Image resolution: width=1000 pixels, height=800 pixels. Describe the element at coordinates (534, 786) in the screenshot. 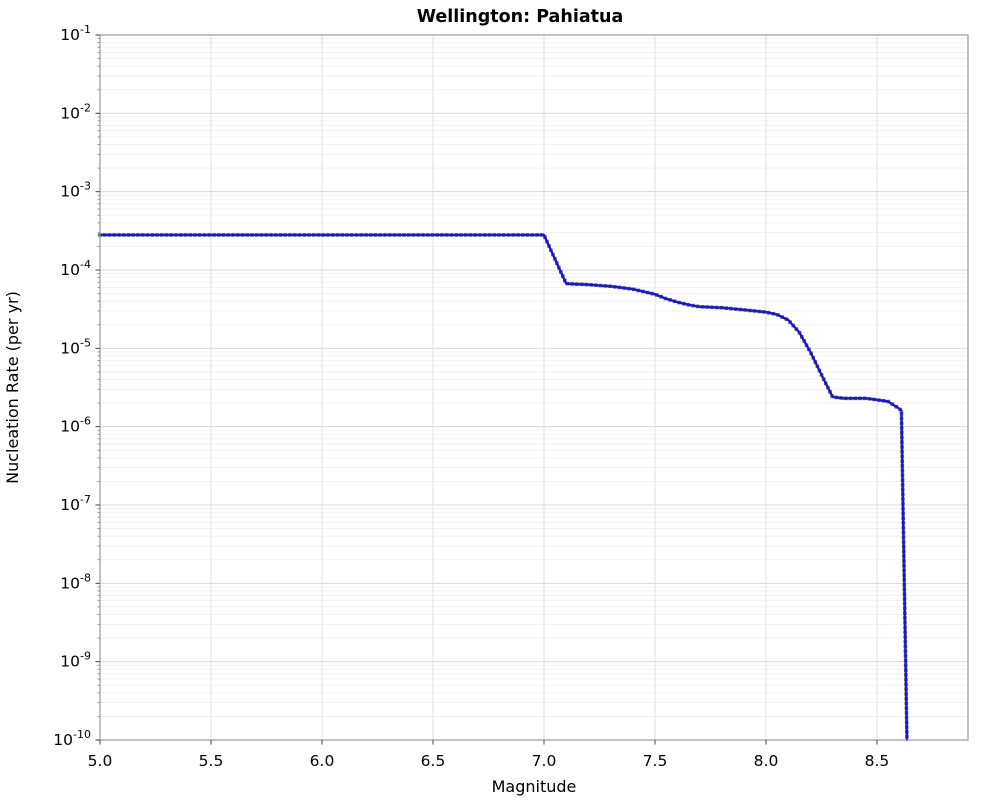

I see `x-axis-label: Magnitude` at that location.